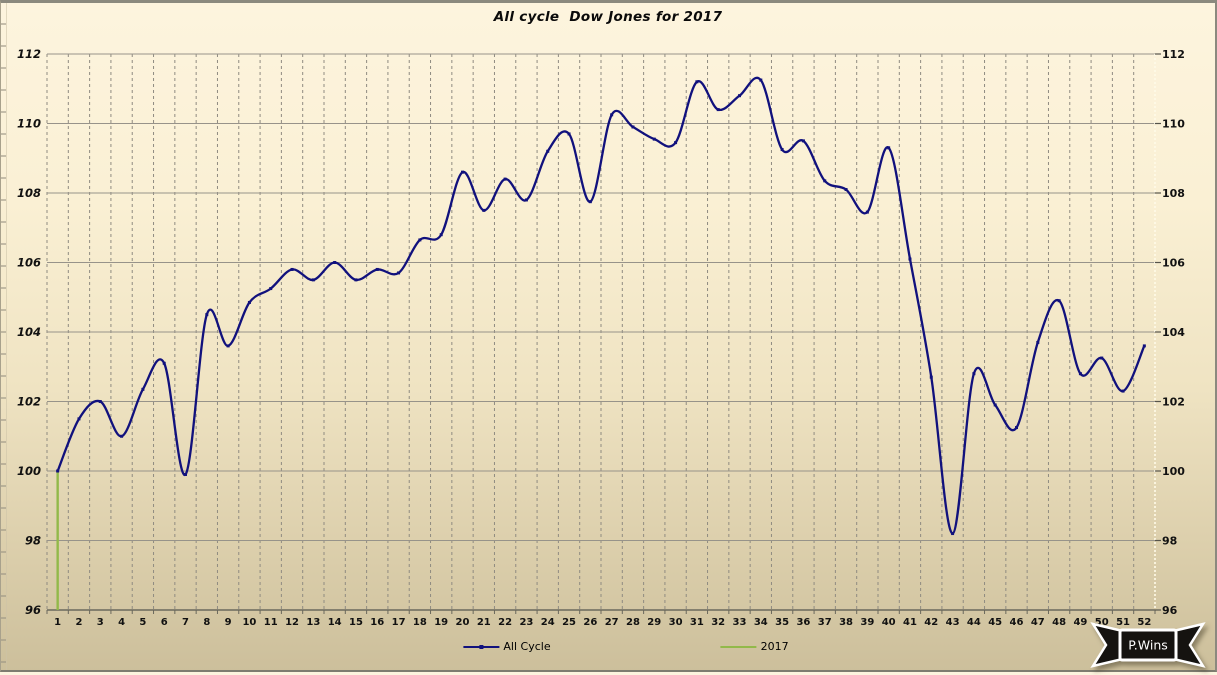 This screenshot has height=675, width=1217. What do you see at coordinates (738, 647) in the screenshot?
I see `year-2017-line-swatch` at bounding box center [738, 647].